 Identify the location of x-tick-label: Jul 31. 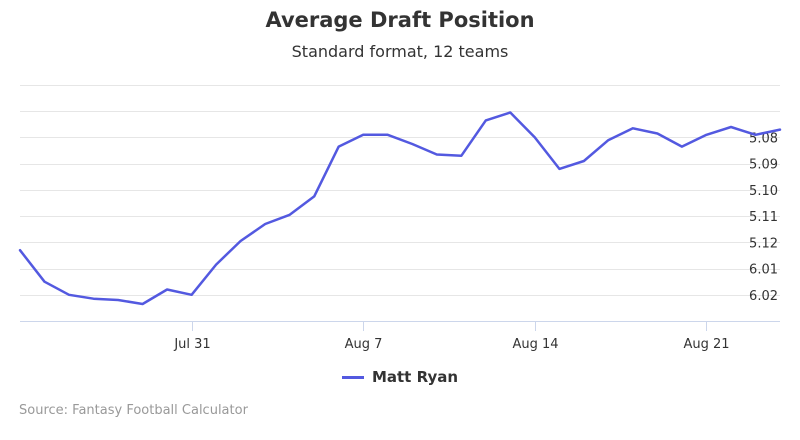
(191, 344).